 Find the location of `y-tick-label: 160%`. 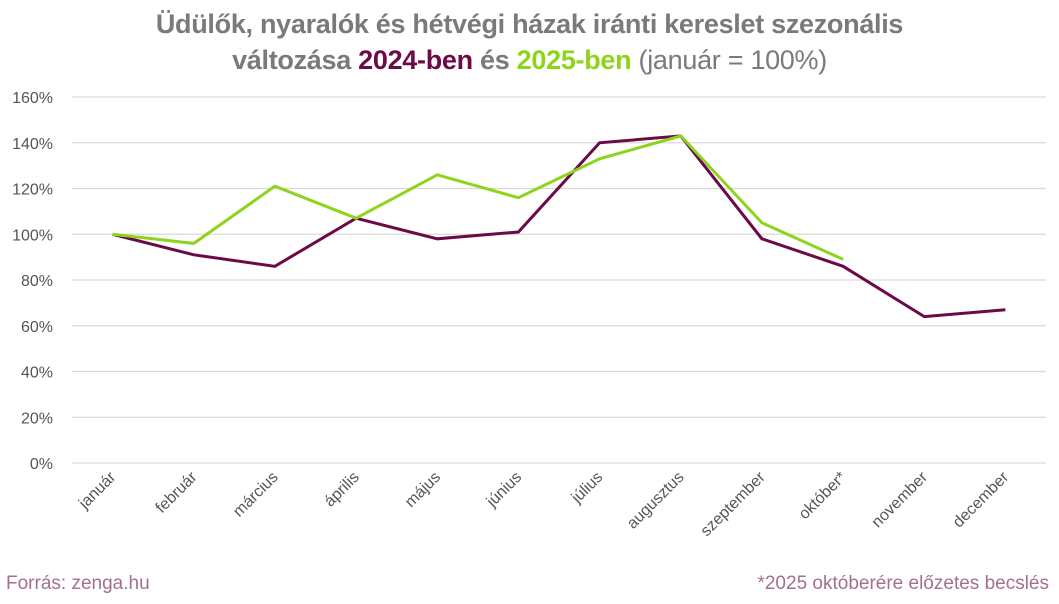

y-tick-label: 160% is located at coordinates (32, 98).